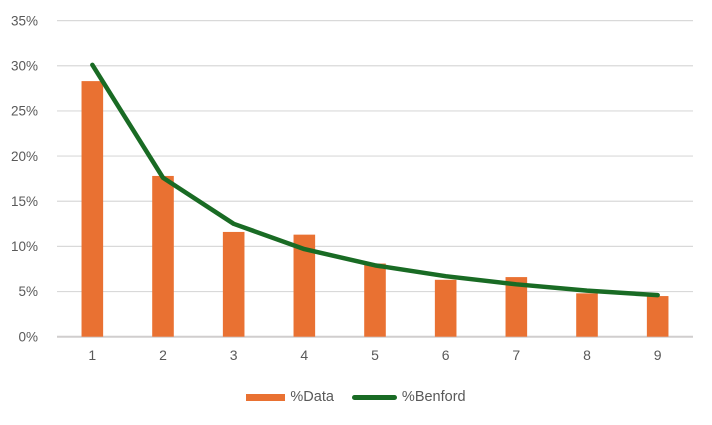 The width and height of the screenshot is (712, 425). Describe the element at coordinates (24, 156) in the screenshot. I see `y-tick-label: 20%` at that location.